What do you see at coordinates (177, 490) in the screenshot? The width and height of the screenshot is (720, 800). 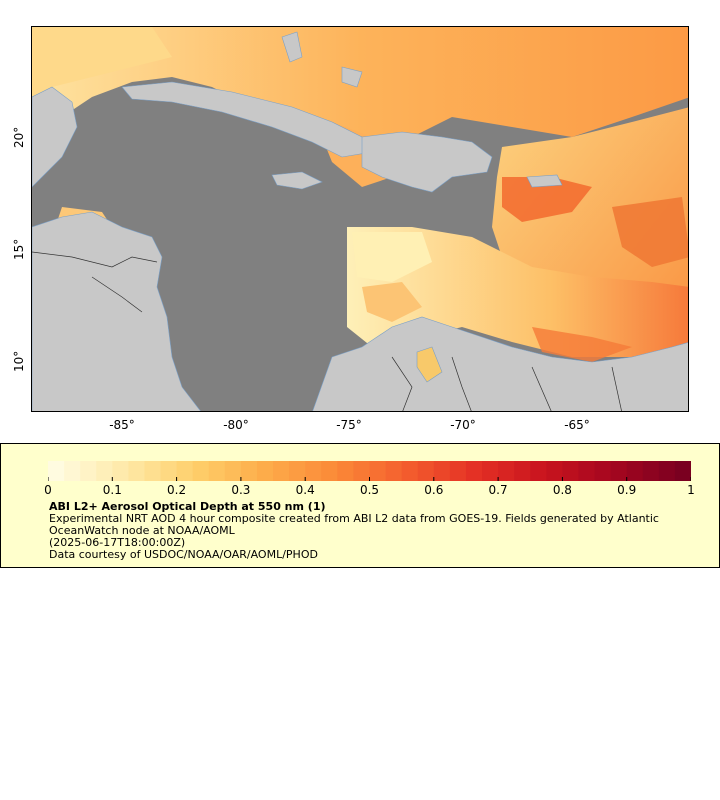 I see `colorbar-tick-label: 0.2` at bounding box center [177, 490].